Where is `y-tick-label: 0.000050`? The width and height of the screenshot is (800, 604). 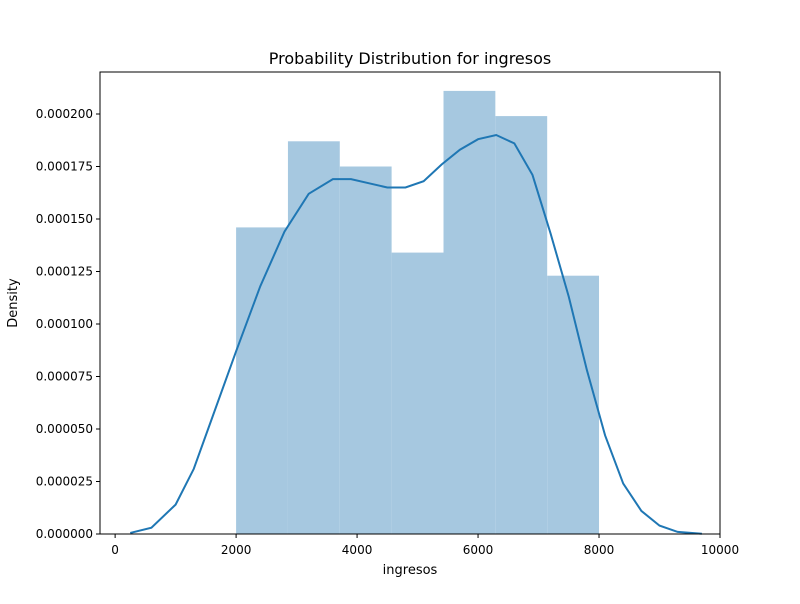
y-tick-label: 0.000050 is located at coordinates (64, 429).